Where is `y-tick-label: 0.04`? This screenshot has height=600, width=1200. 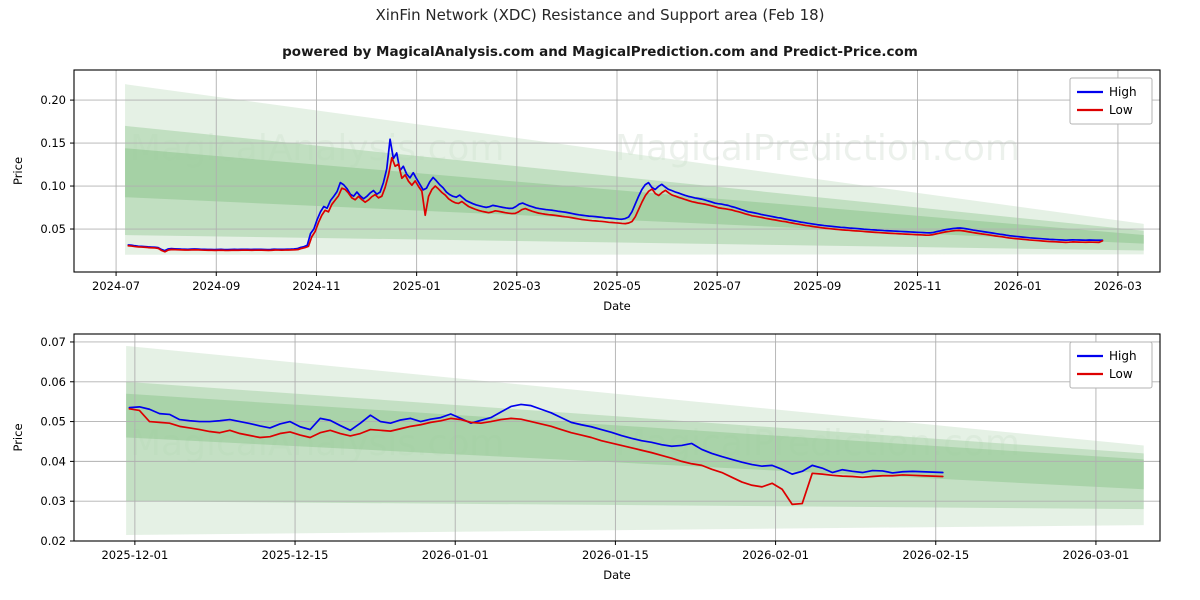
y-tick-label: 0.04 is located at coordinates (53, 461).